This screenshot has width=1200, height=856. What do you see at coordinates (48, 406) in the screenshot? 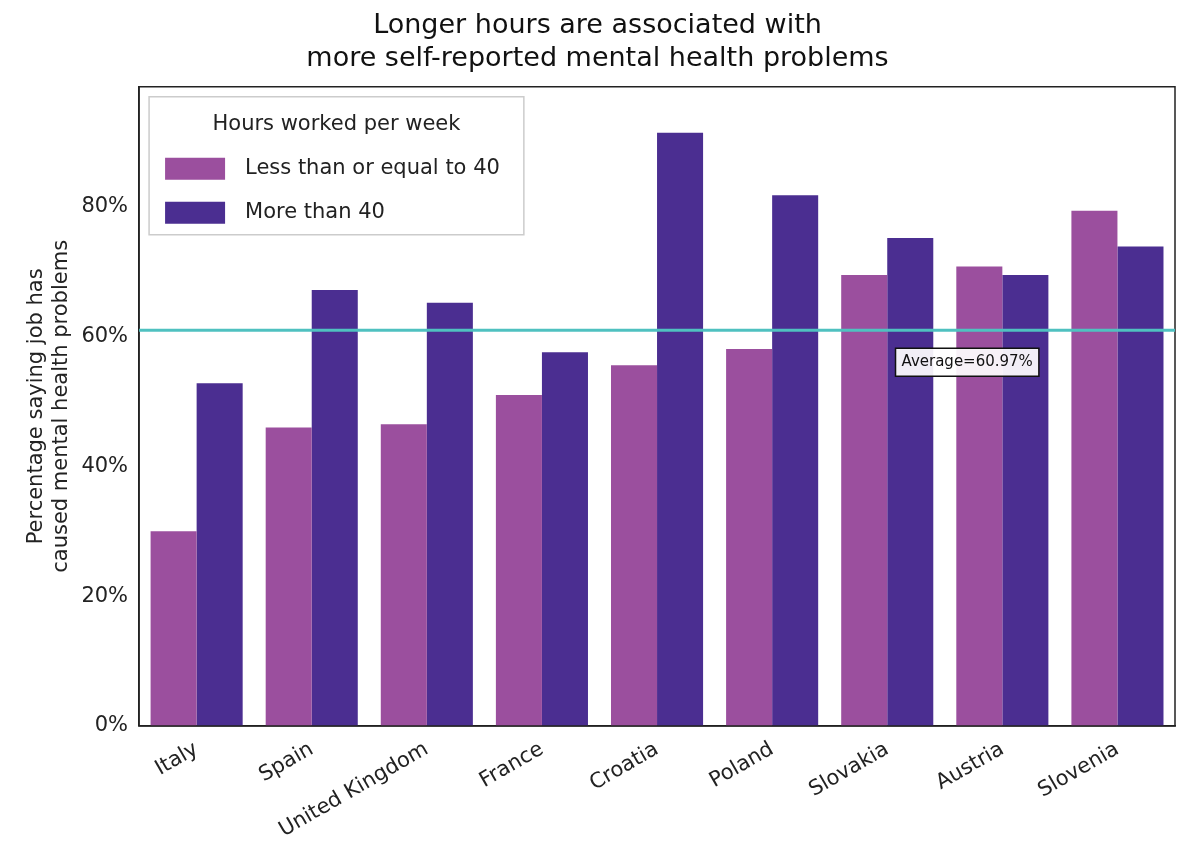
I see `y-axis-title: Percentage saying job has caused mental health problems` at bounding box center [48, 406].